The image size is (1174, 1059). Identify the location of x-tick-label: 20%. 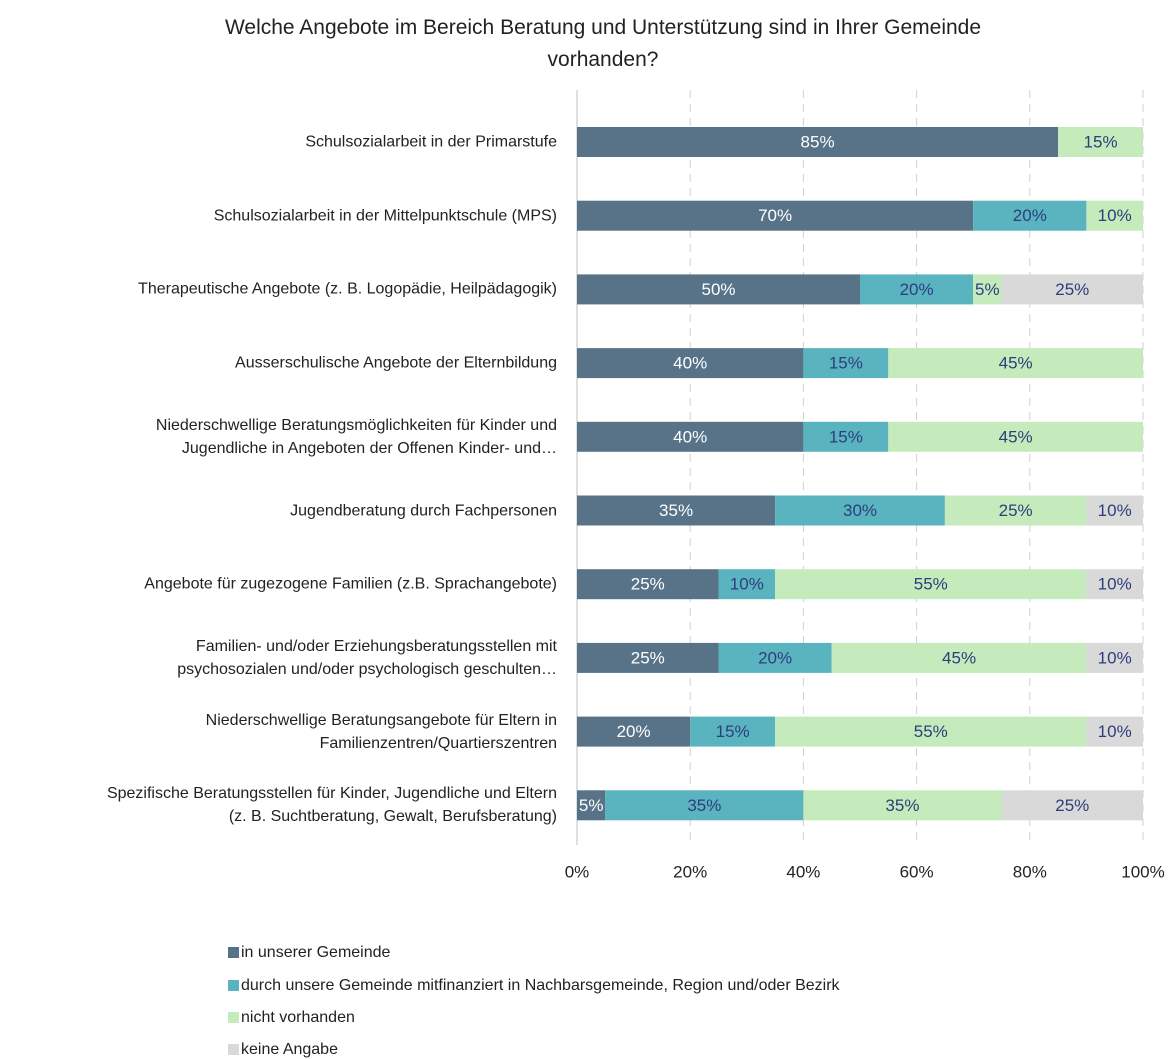
(690, 871).